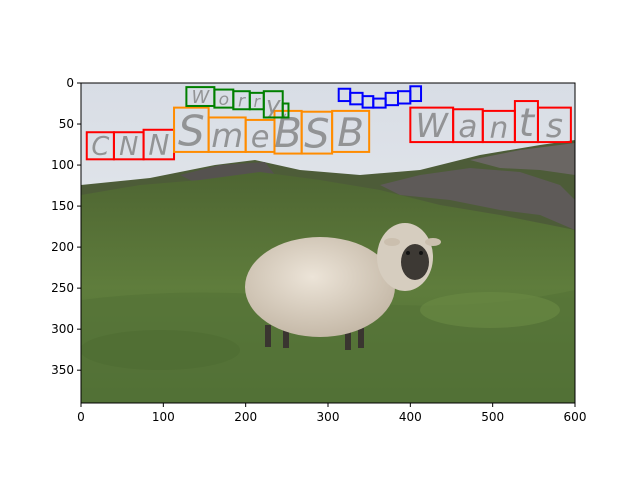 The width and height of the screenshot is (640, 480). I want to click on x-tick-label: 400, so click(410, 417).